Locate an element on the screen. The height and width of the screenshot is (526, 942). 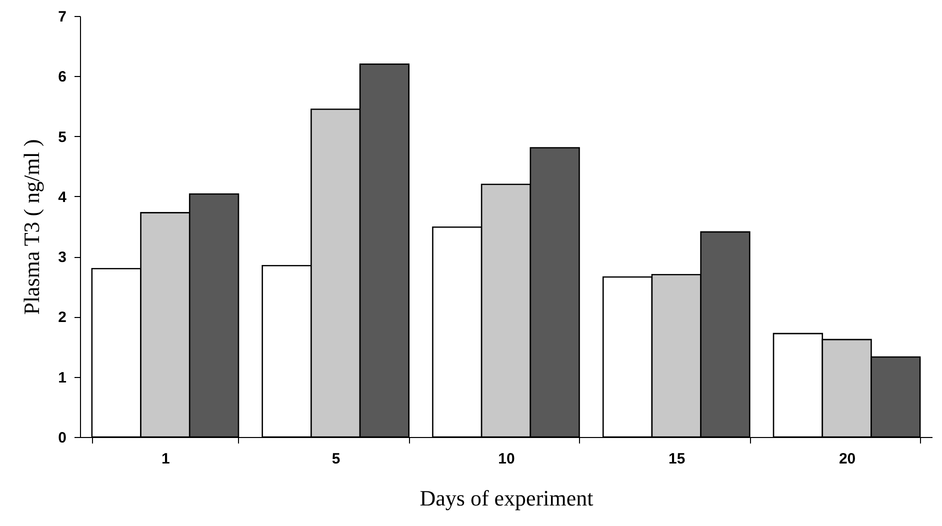
x-tick-label: 5 is located at coordinates (336, 459).